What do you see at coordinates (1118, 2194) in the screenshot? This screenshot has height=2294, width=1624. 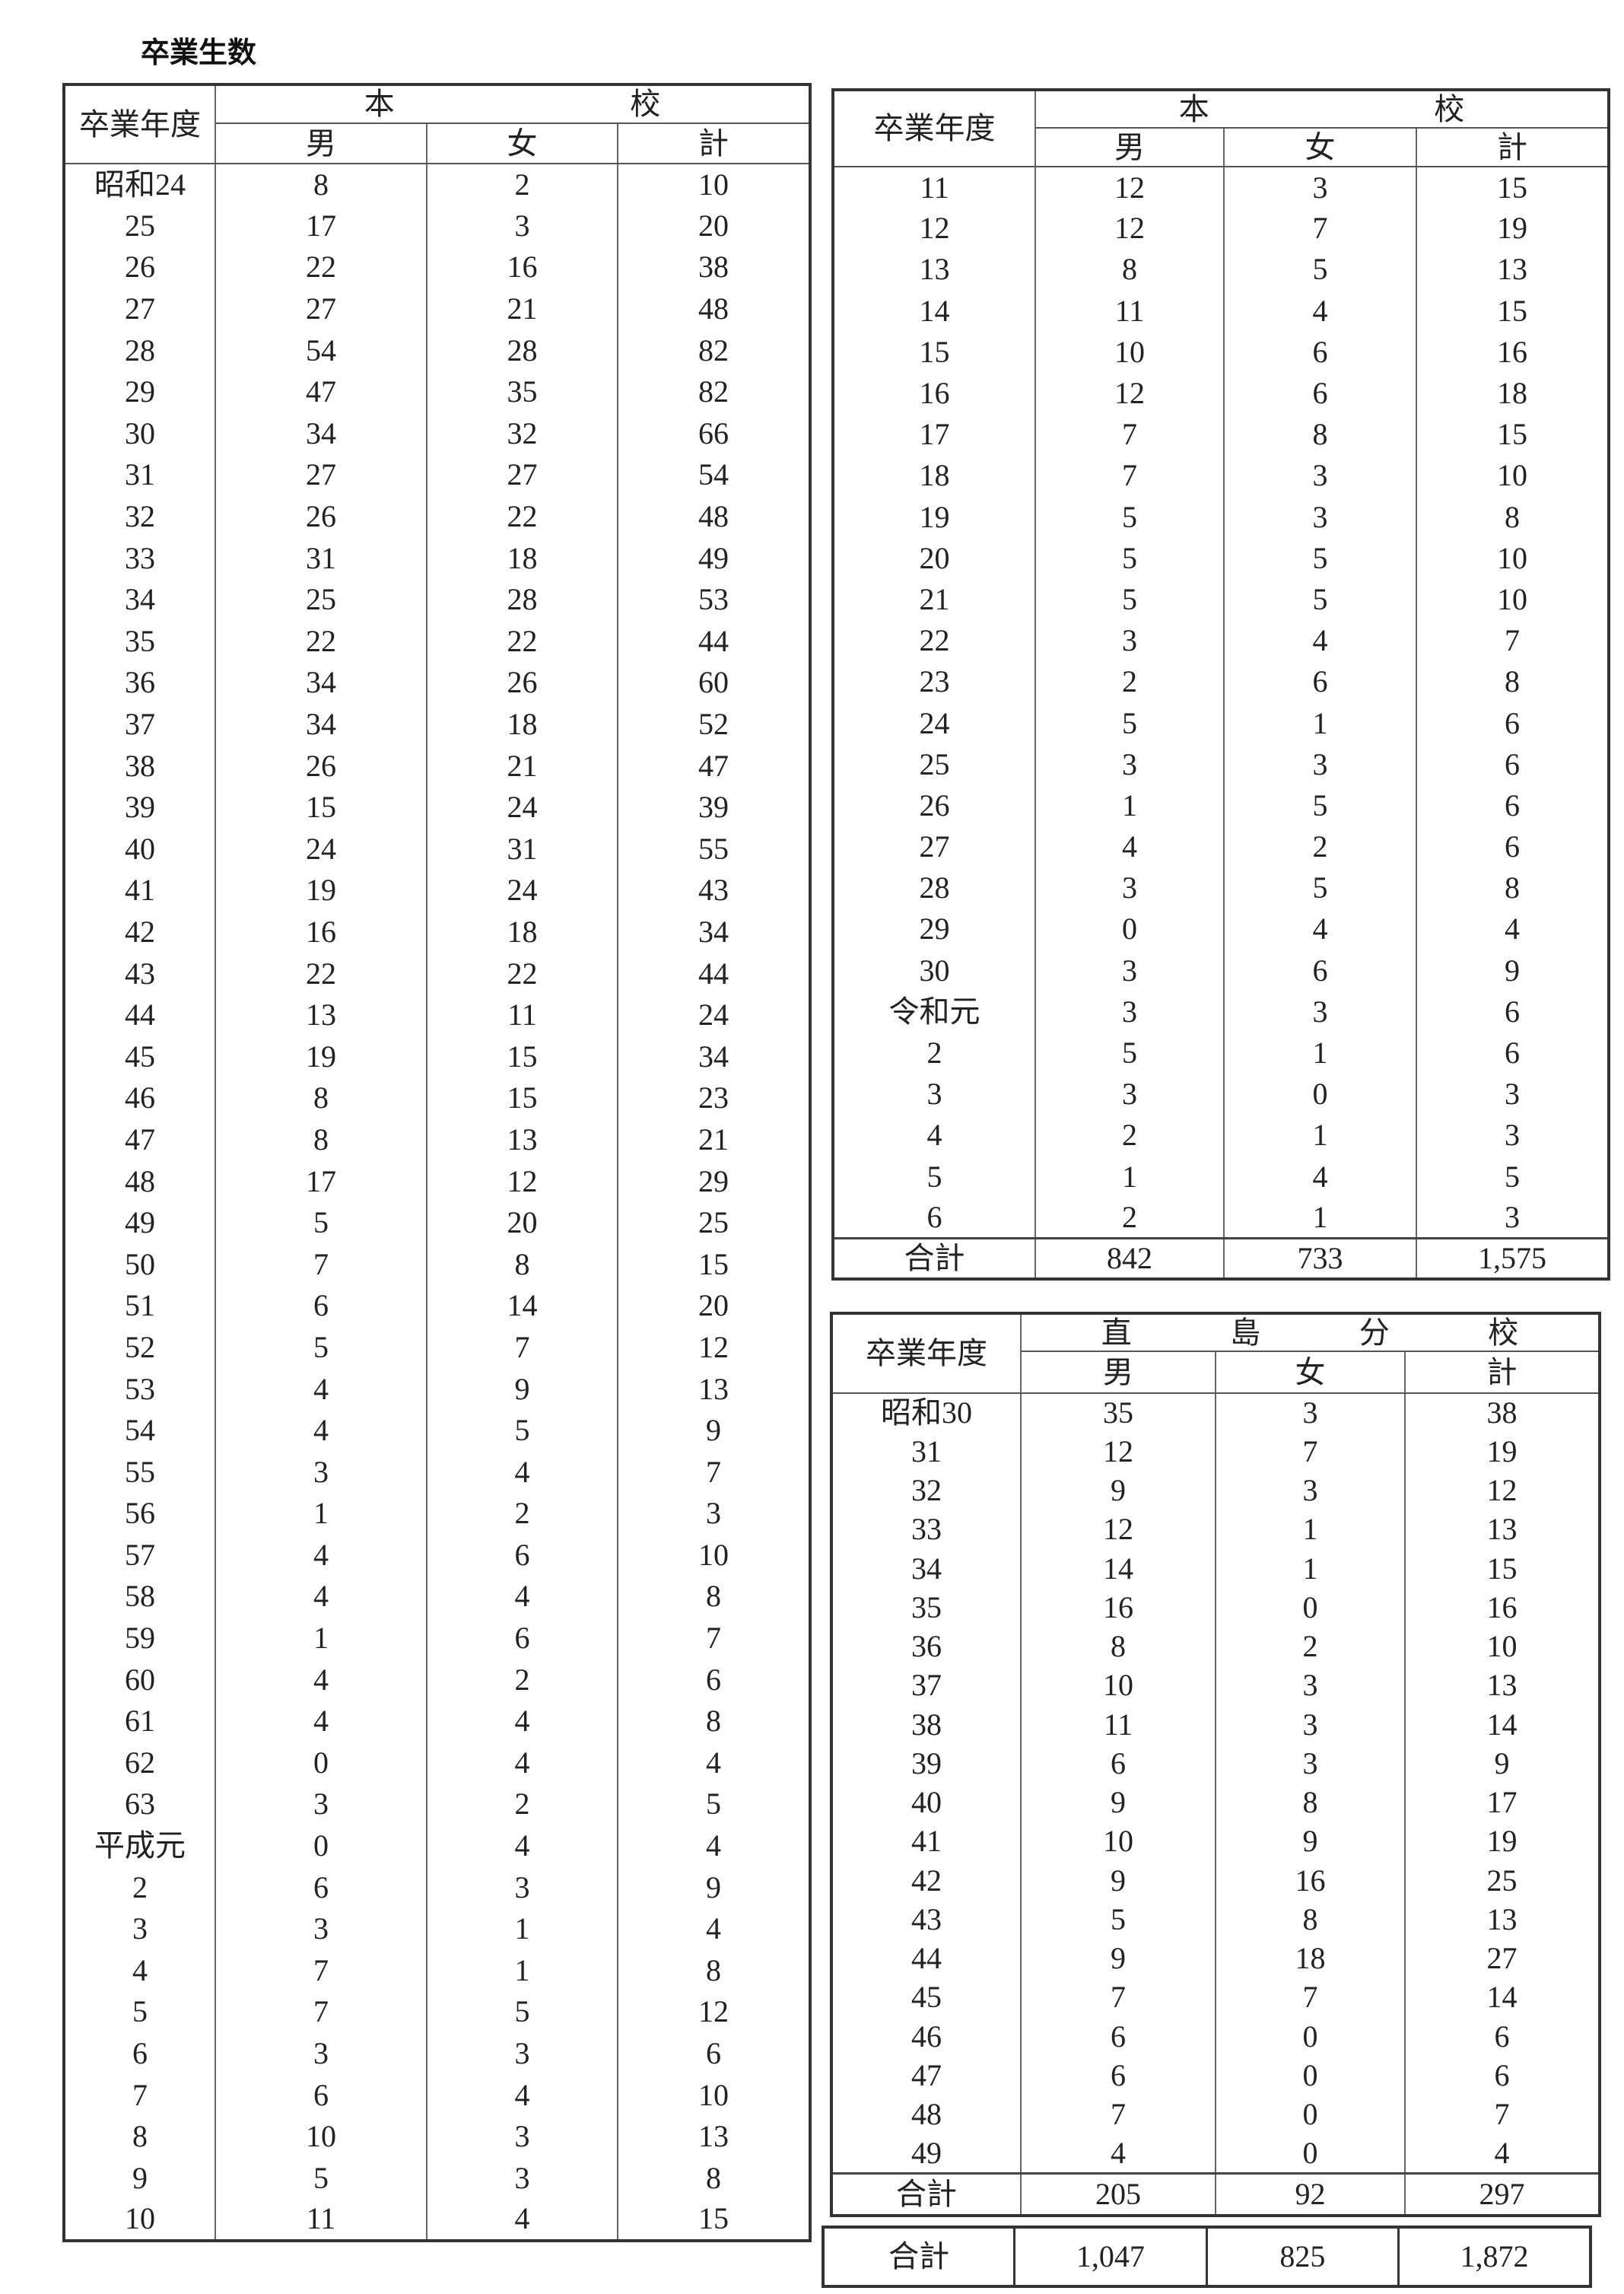 I see `total-male: 205` at bounding box center [1118, 2194].